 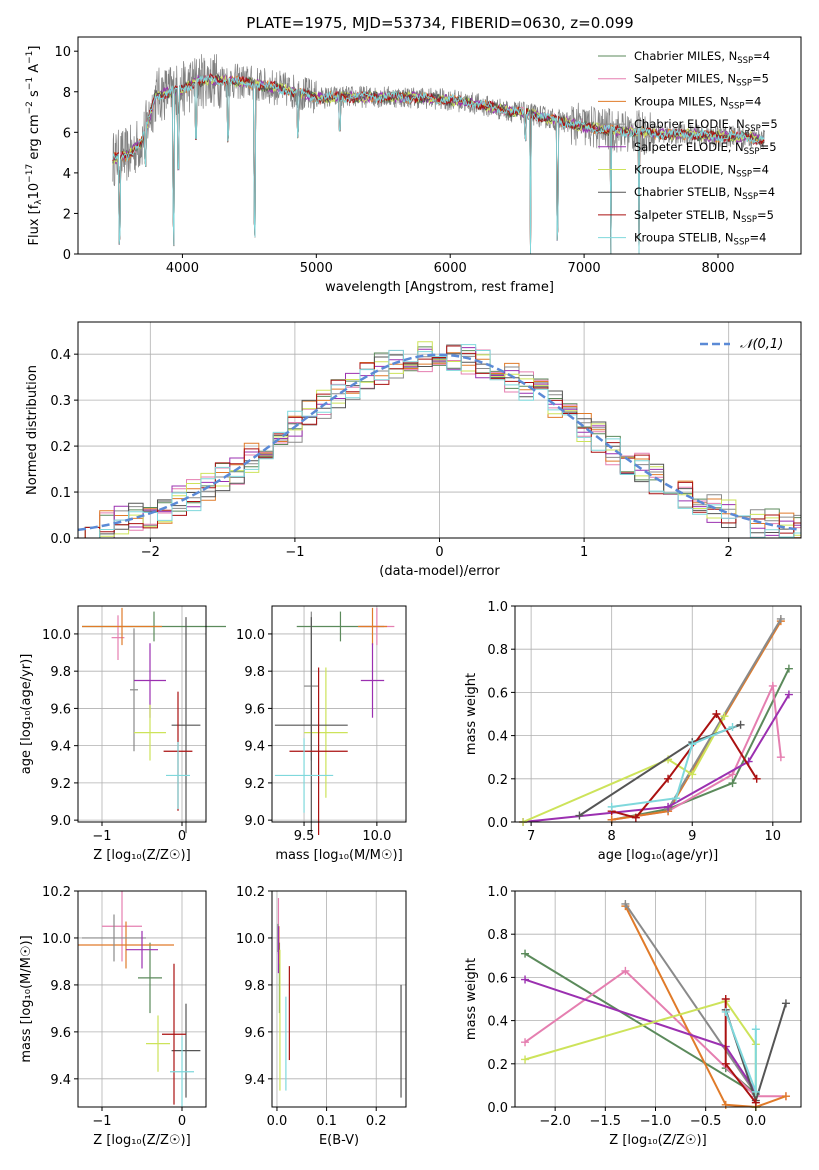 What do you see at coordinates (657, 1140) in the screenshot?
I see `x-axis-label: Z [log₁₀(Z/Z☉)]` at bounding box center [657, 1140].